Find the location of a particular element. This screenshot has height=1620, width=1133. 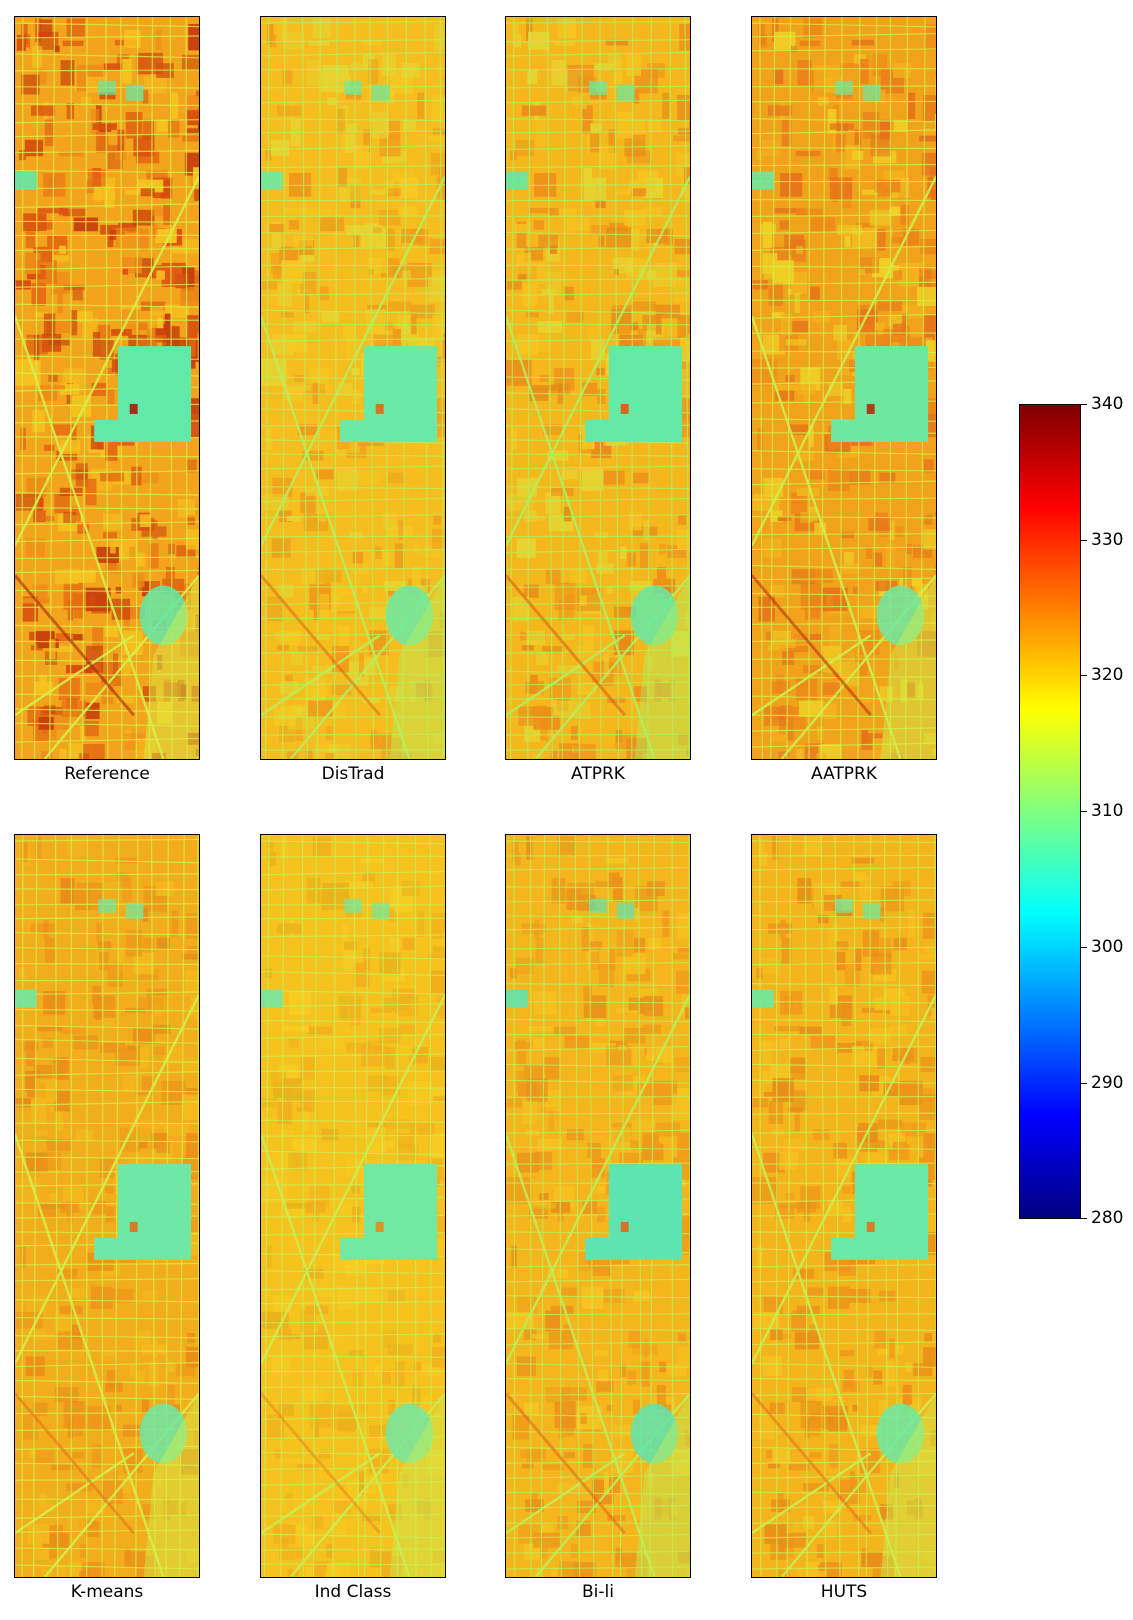

panel-label-kmeans: K-means is located at coordinates (107, 1592).